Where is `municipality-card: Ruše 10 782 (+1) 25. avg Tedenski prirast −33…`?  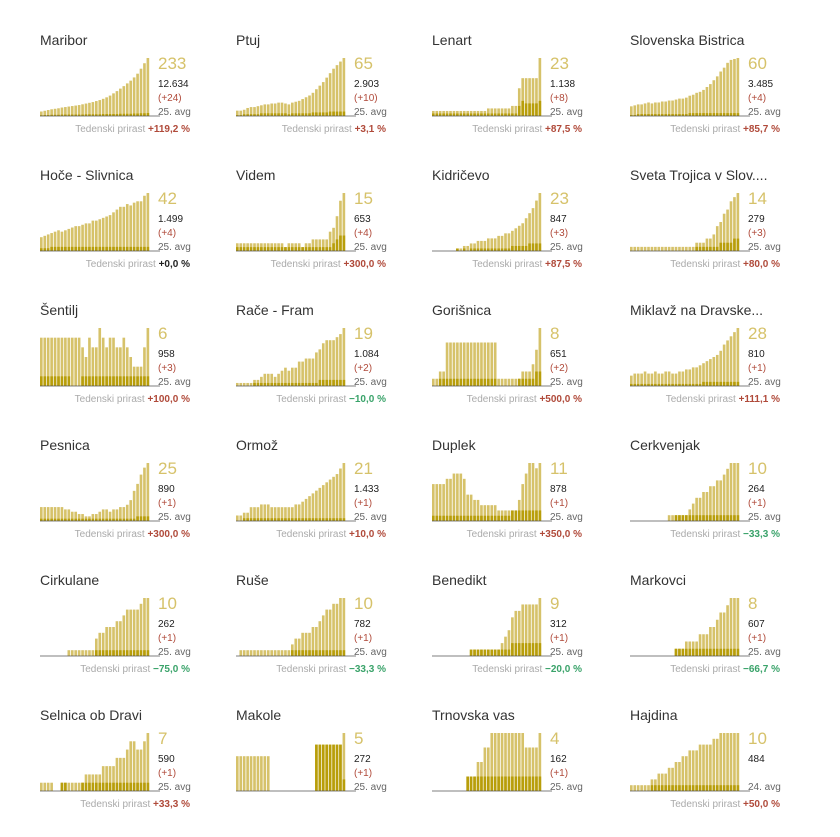 municipality-card: Ruše 10 782 (+1) 25. avg Tedenski prirast −33… is located at coordinates (331, 637).